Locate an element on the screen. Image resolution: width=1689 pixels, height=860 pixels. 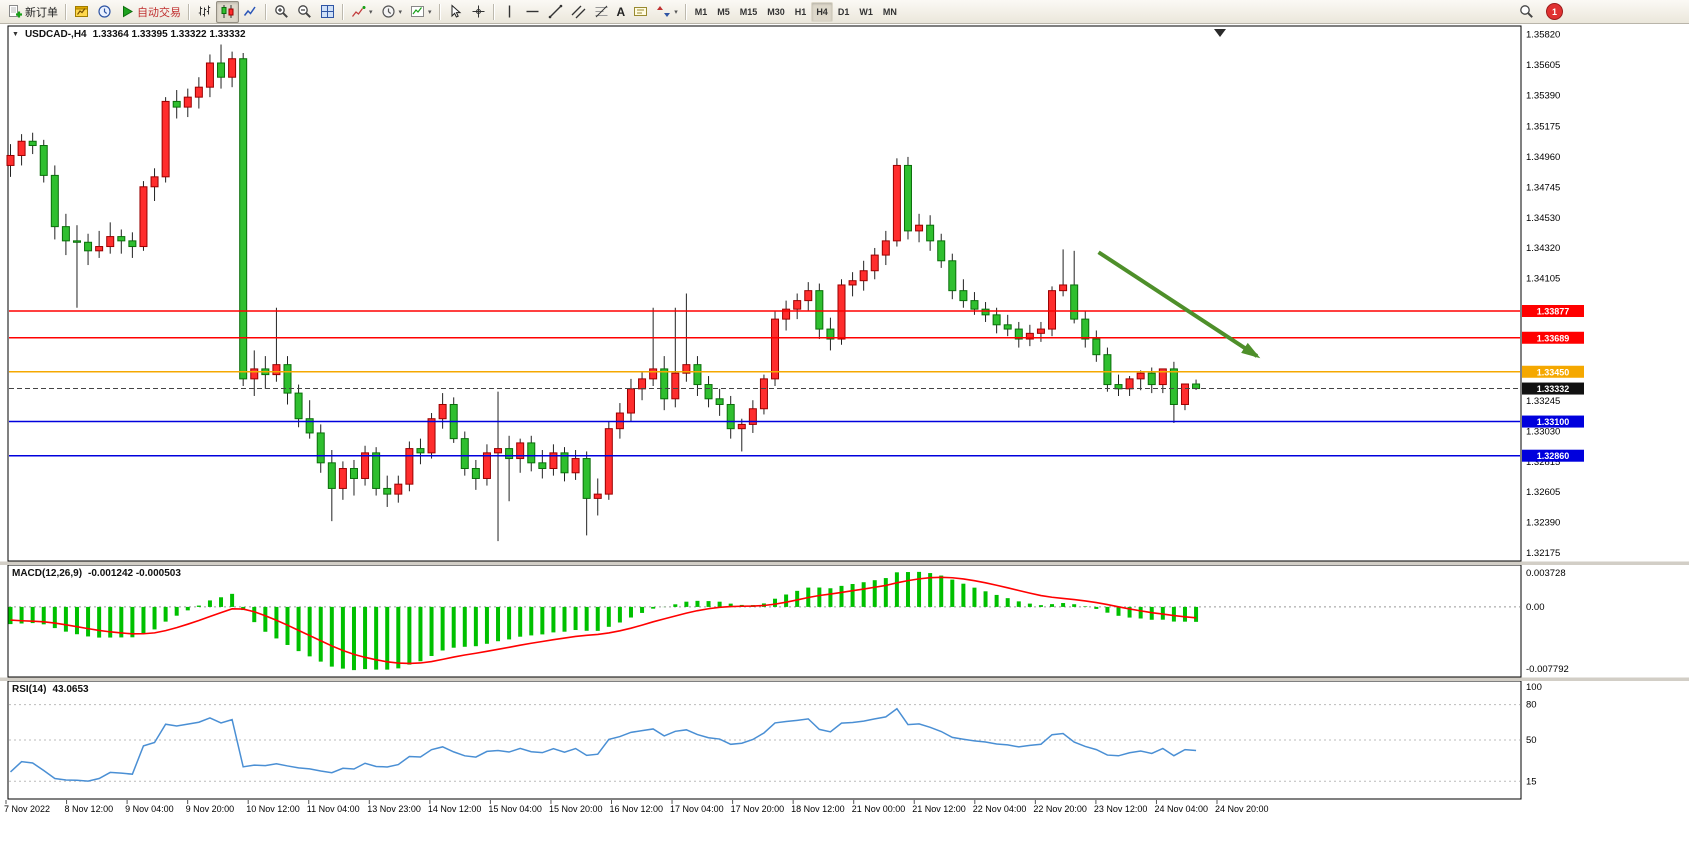
horizontal-line-button is located at coordinates (532, 12).